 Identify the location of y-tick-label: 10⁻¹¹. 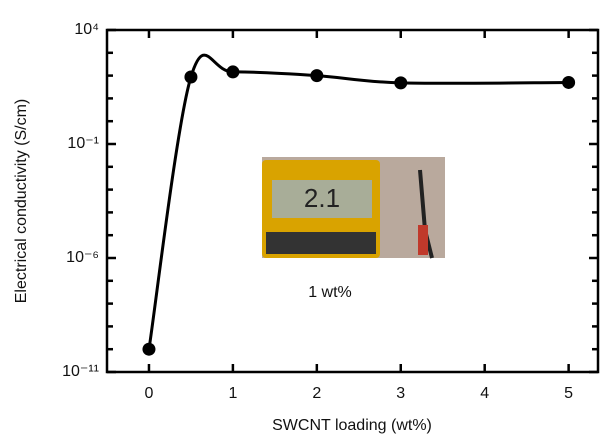
(80, 371).